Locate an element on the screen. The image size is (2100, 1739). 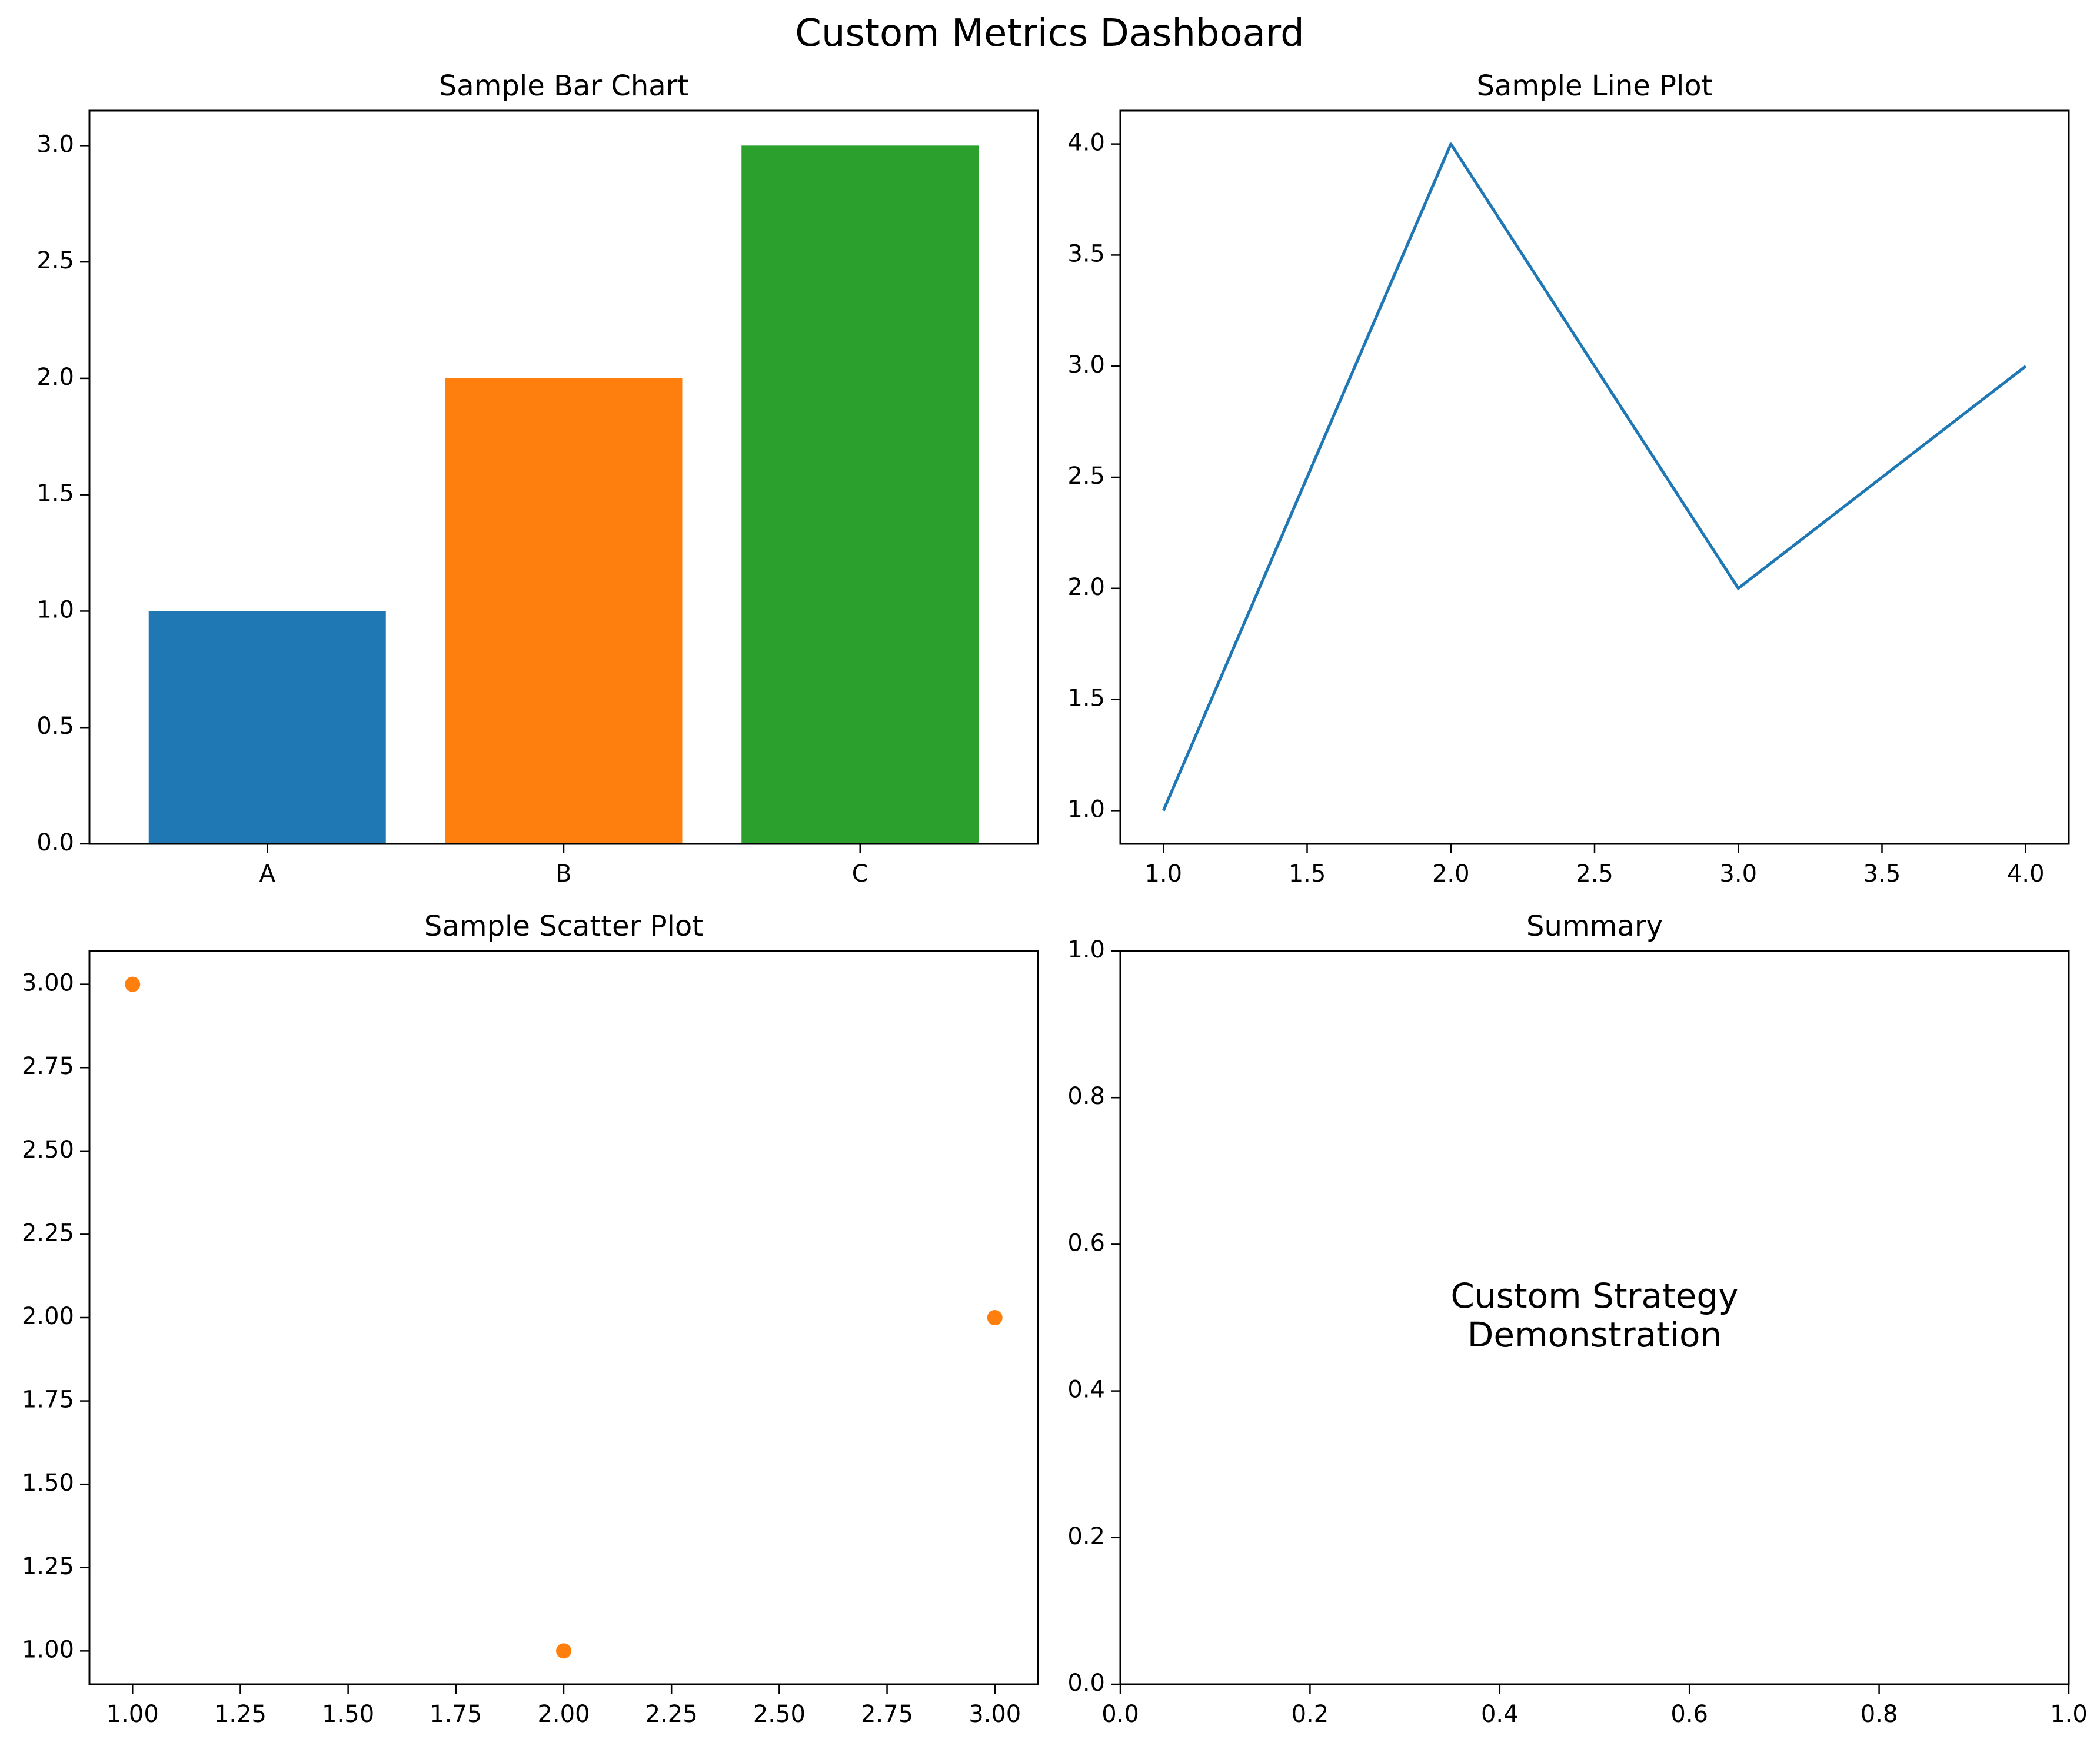
y-tick-label: 0.6 is located at coordinates (1086, 1243).